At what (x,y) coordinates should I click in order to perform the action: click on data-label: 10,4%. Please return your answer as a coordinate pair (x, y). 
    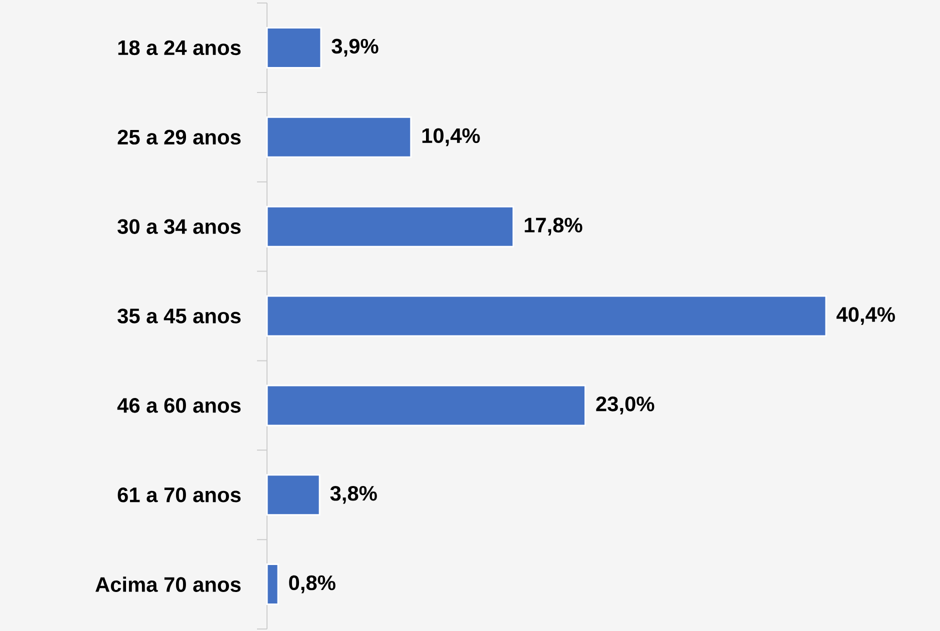
    Looking at the image, I should click on (451, 137).